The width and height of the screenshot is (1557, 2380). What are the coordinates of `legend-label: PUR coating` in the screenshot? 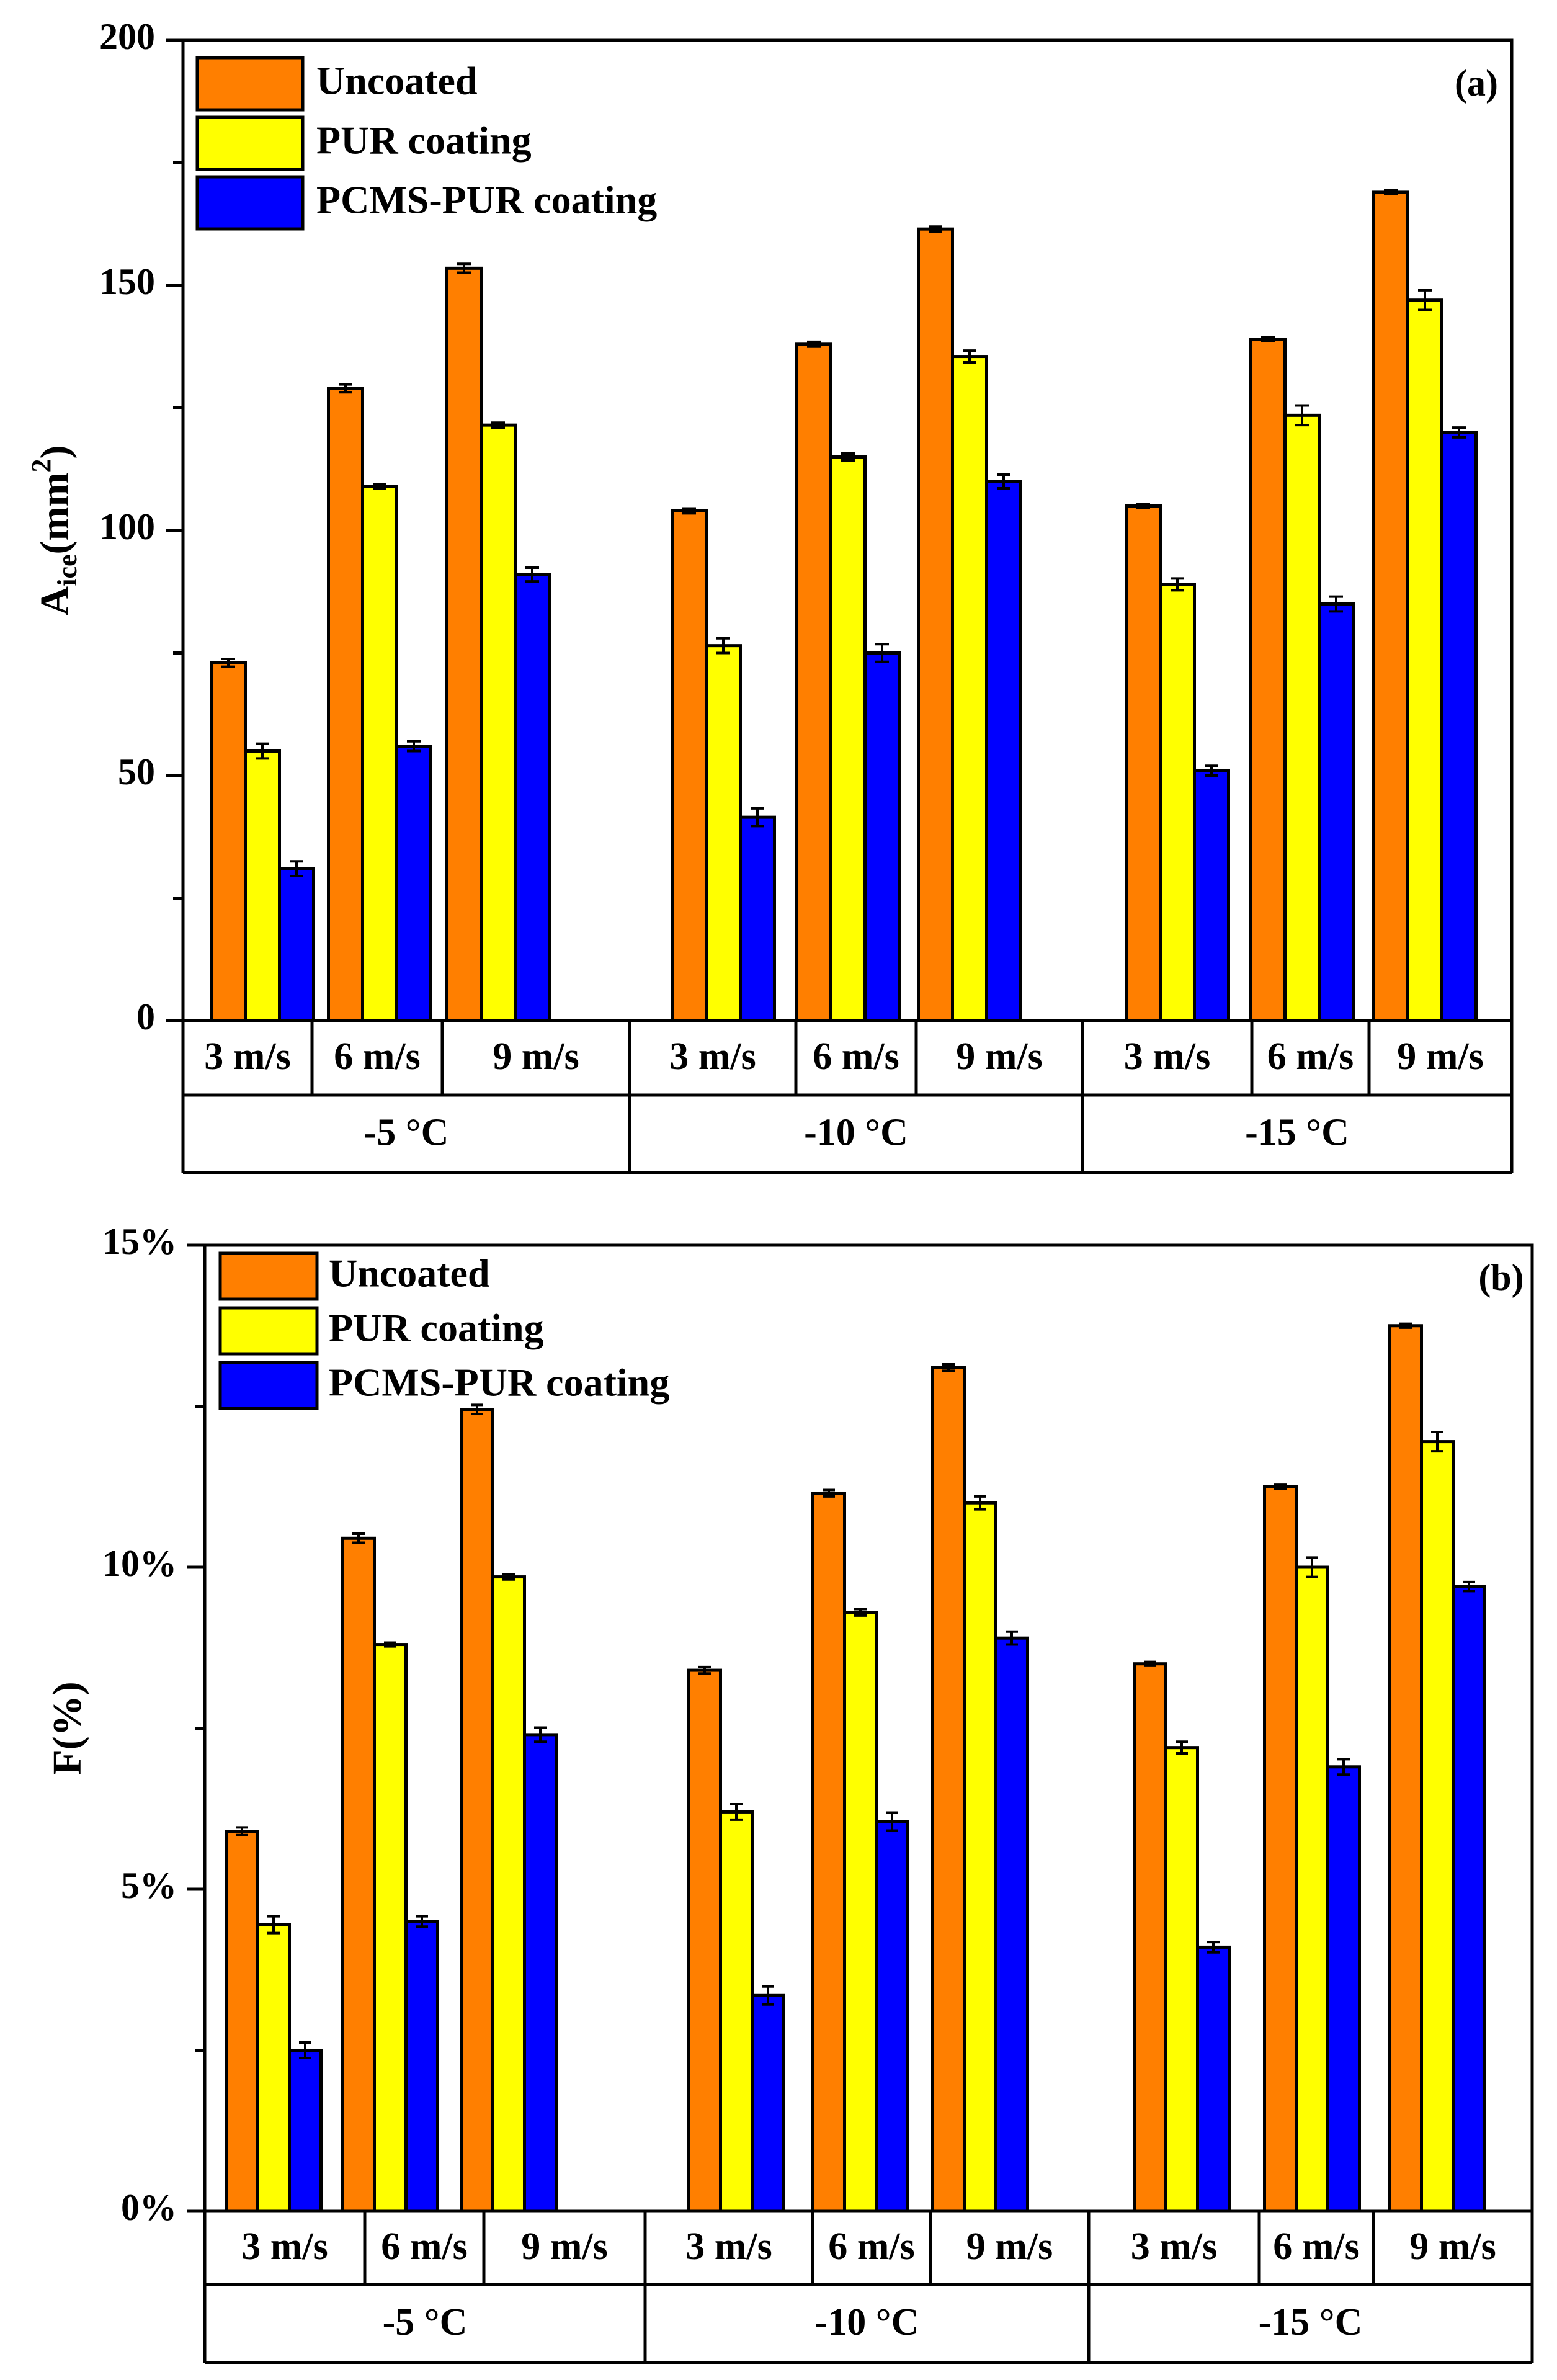 It's located at (424, 141).